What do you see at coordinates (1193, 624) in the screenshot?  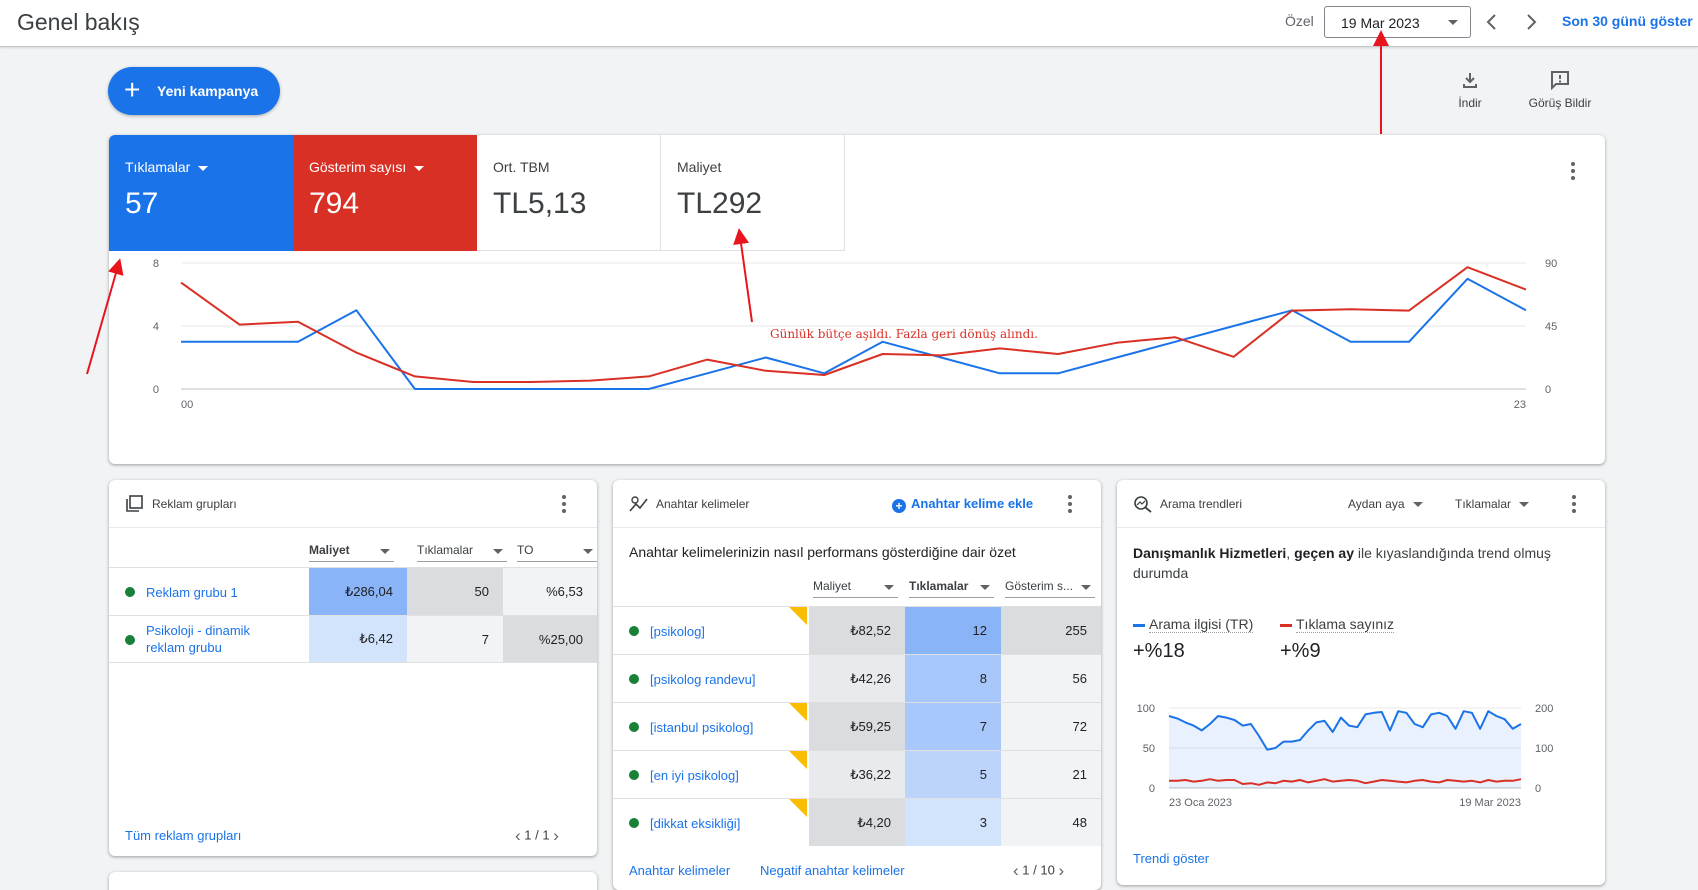 I see `legend-search-interest: Arama ilgisi (TR)` at bounding box center [1193, 624].